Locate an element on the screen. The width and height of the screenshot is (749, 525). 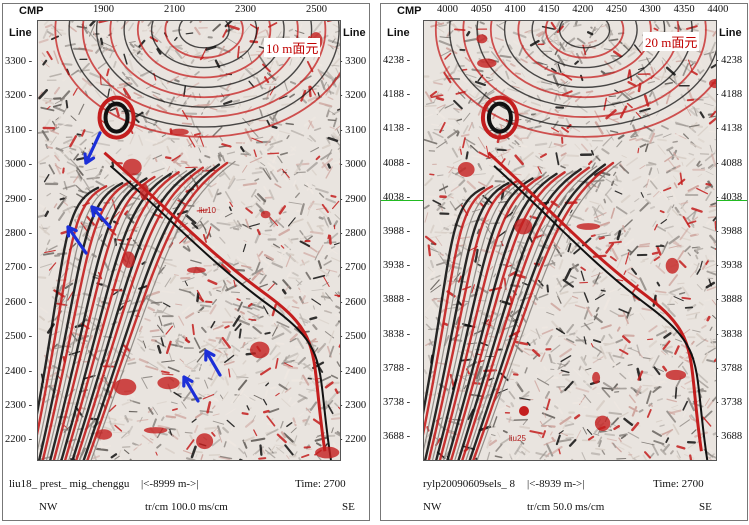
cmp-tick-label: 4000 is located at coordinates (447, 9).